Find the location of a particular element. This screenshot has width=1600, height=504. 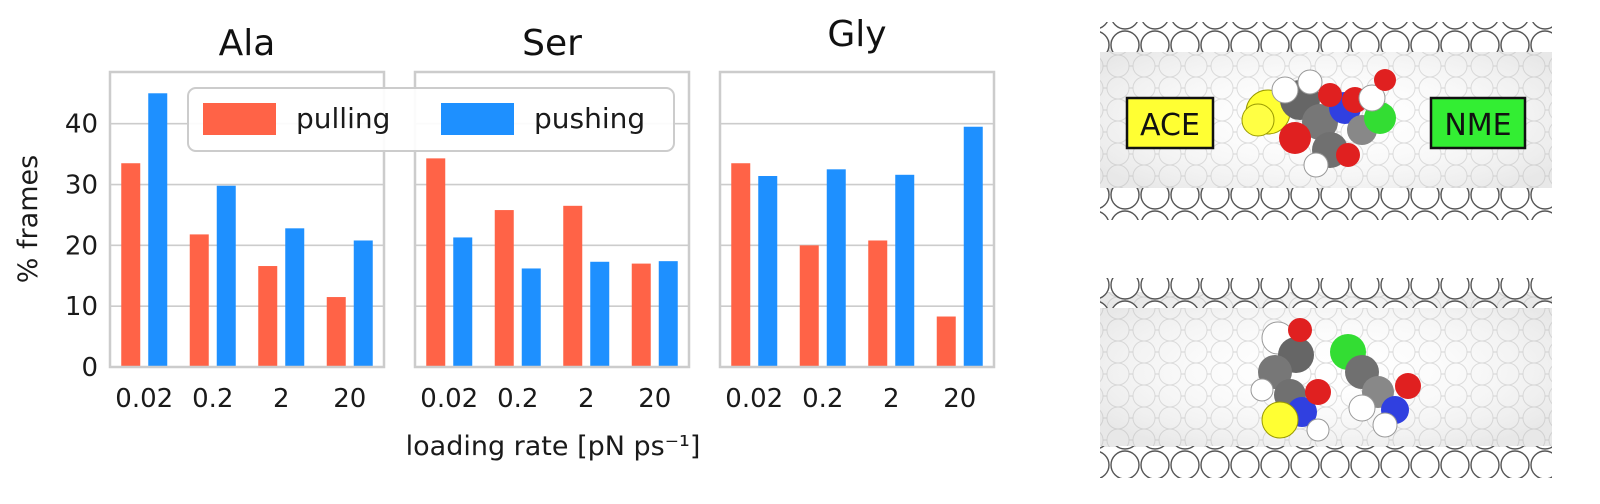

y-tick-labels: 0 10 20 30 40 is located at coordinates (81, 246).